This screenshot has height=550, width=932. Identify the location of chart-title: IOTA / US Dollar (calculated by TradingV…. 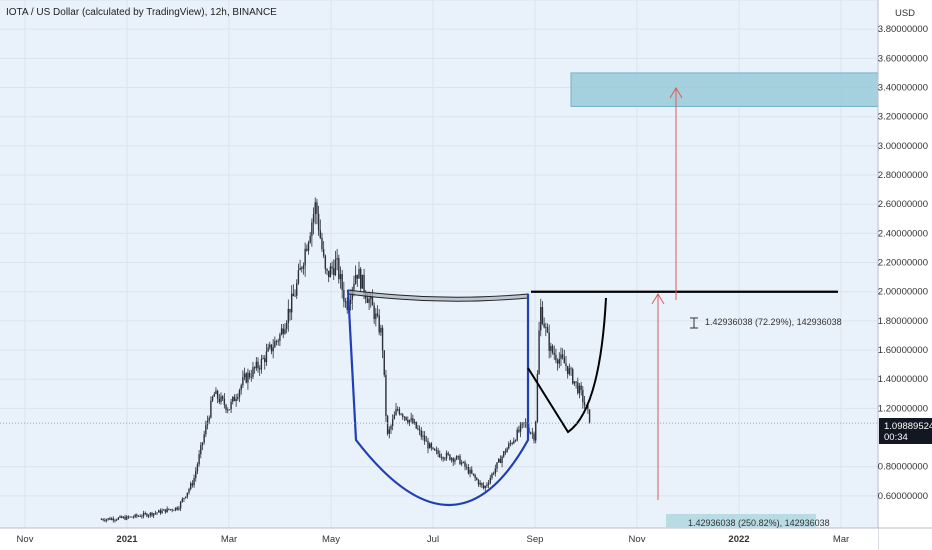
(141, 12).